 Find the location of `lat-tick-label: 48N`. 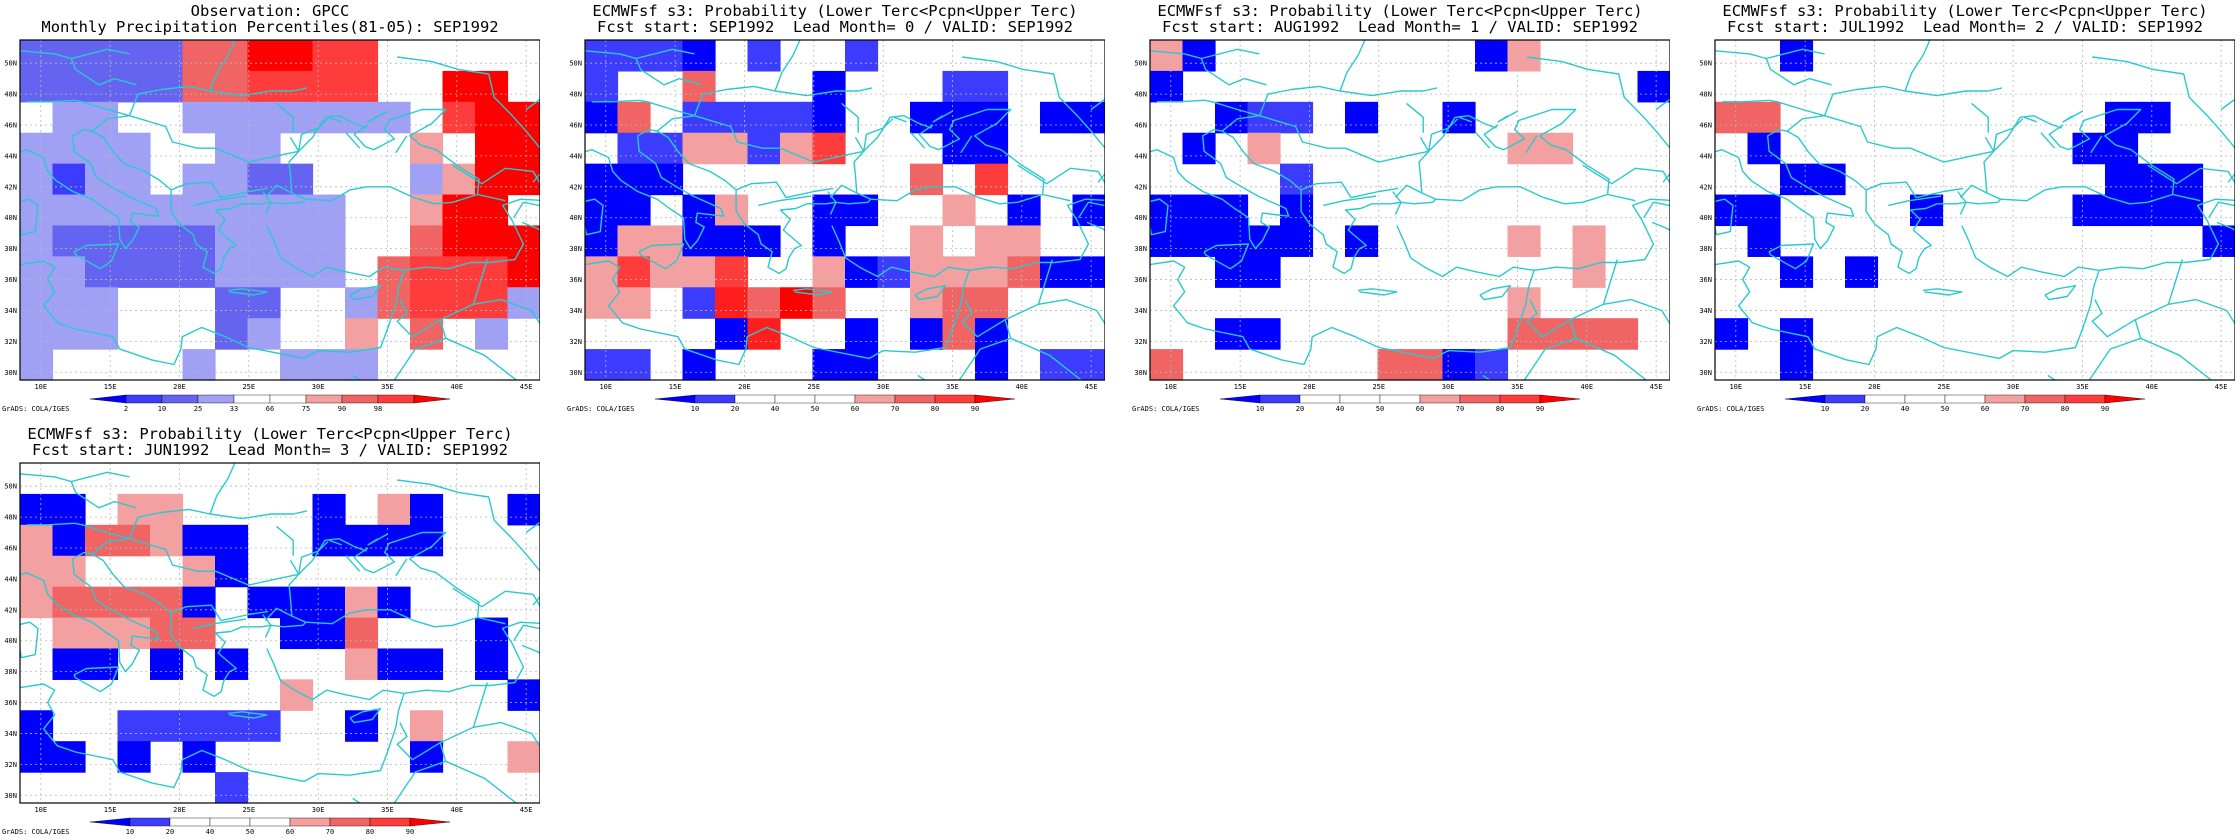

lat-tick-label: 48N is located at coordinates (575, 95).